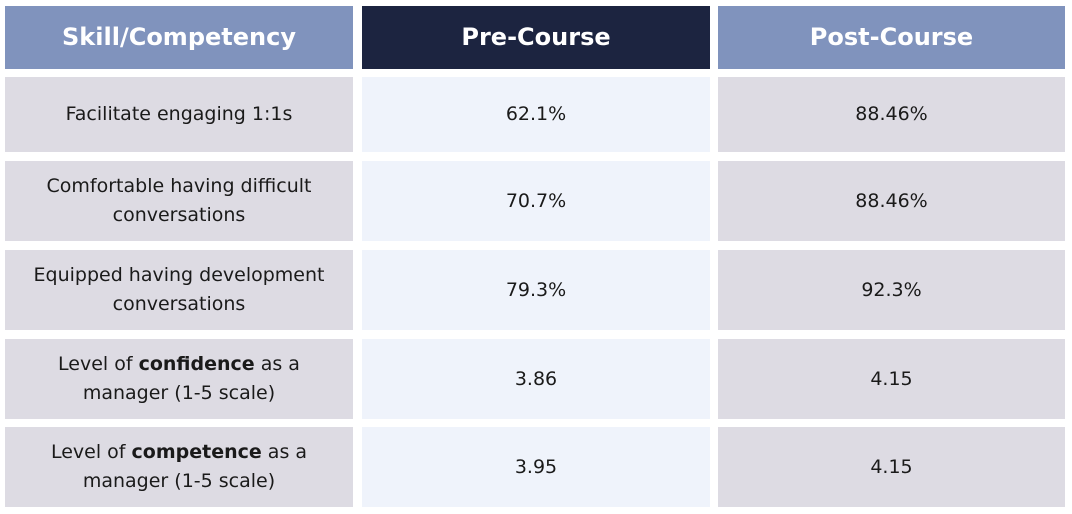 Image resolution: width=1072 pixels, height=514 pixels. I want to click on header-pre-course: Pre-Course, so click(536, 37).